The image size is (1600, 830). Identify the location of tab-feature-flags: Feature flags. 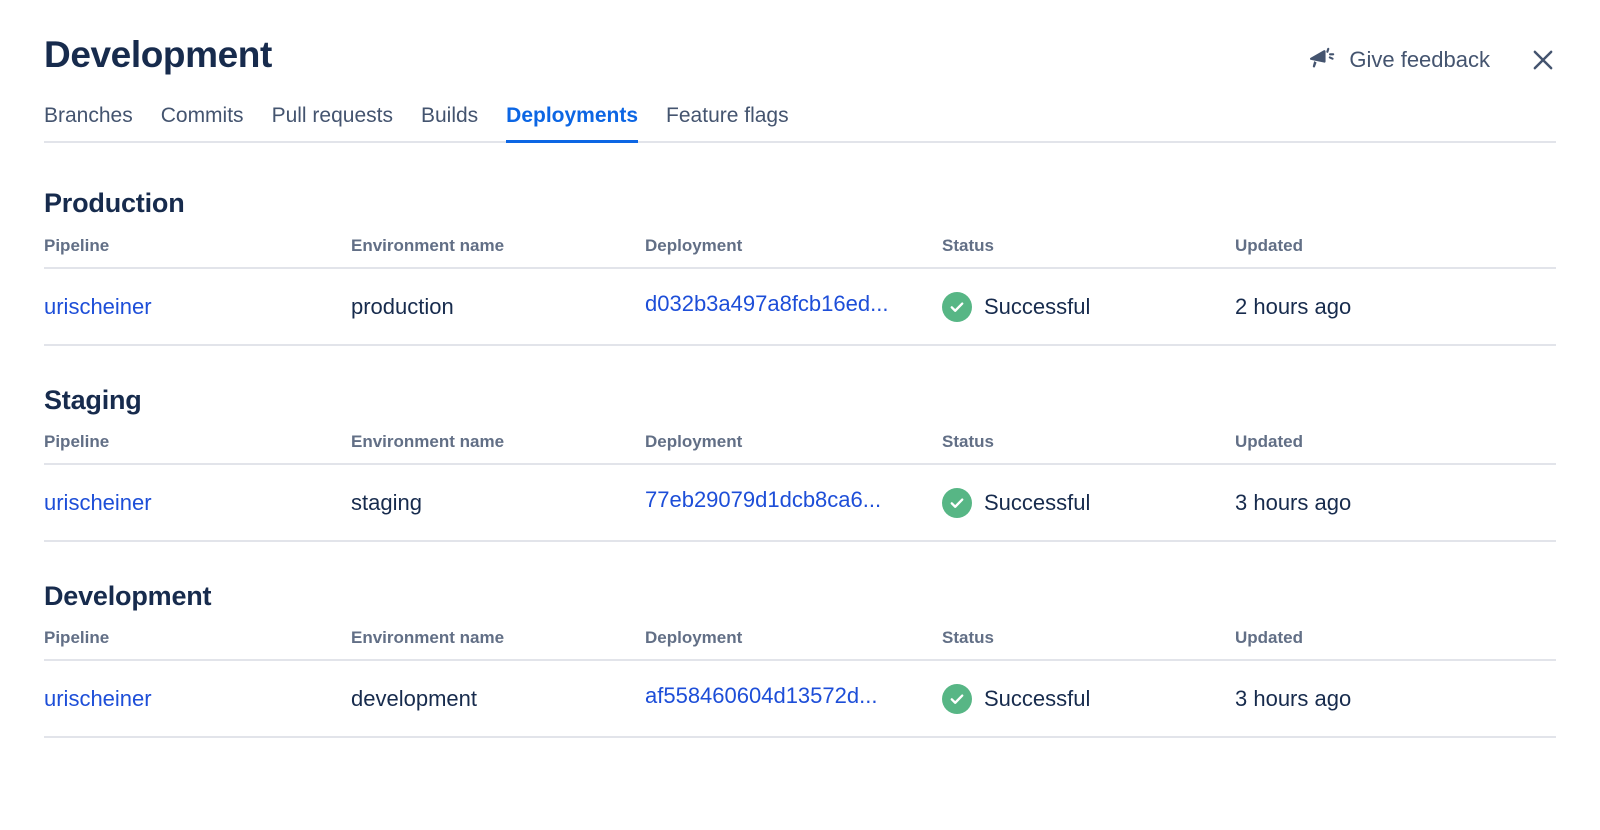
(727, 123).